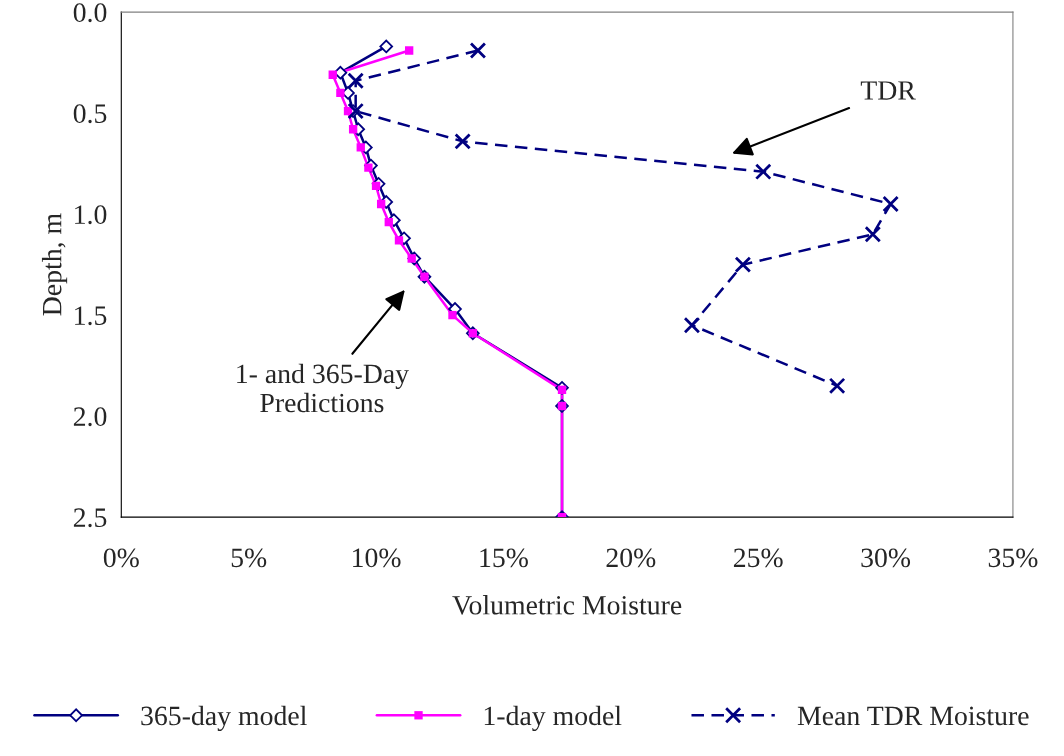 The image size is (1064, 756). Describe the element at coordinates (1013, 558) in the screenshot. I see `x-tick-label: 35%` at that location.